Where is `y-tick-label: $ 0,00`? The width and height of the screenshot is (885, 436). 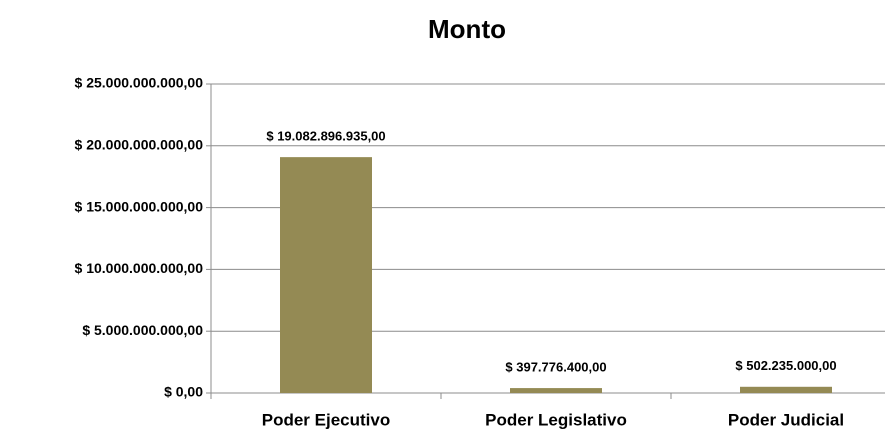 y-tick-label: $ 0,00 is located at coordinates (183, 392).